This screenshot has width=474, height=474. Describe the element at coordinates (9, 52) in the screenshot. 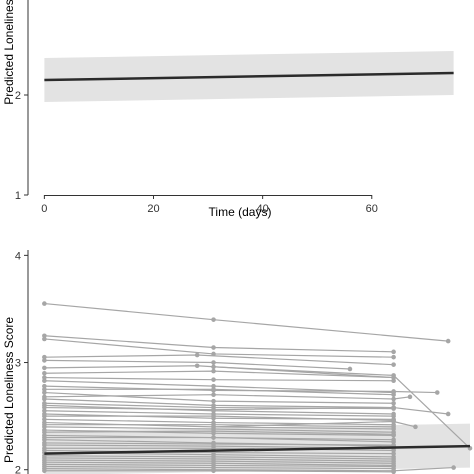

I see `top-y-axis-title: Predicted Loneliness` at that location.